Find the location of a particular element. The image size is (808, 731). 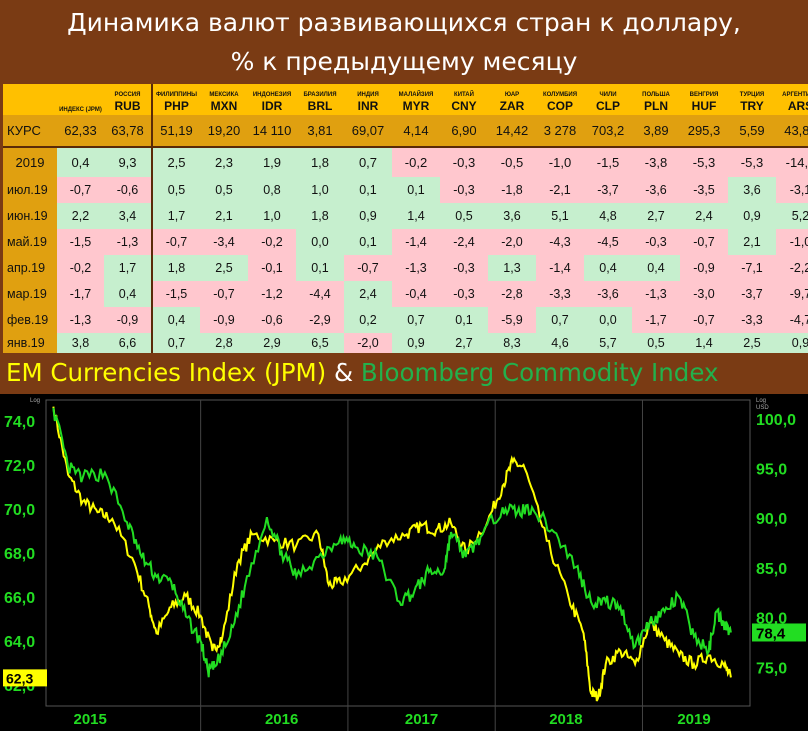

header-cell: КОЛУМБИЯ COP is located at coordinates (560, 99).